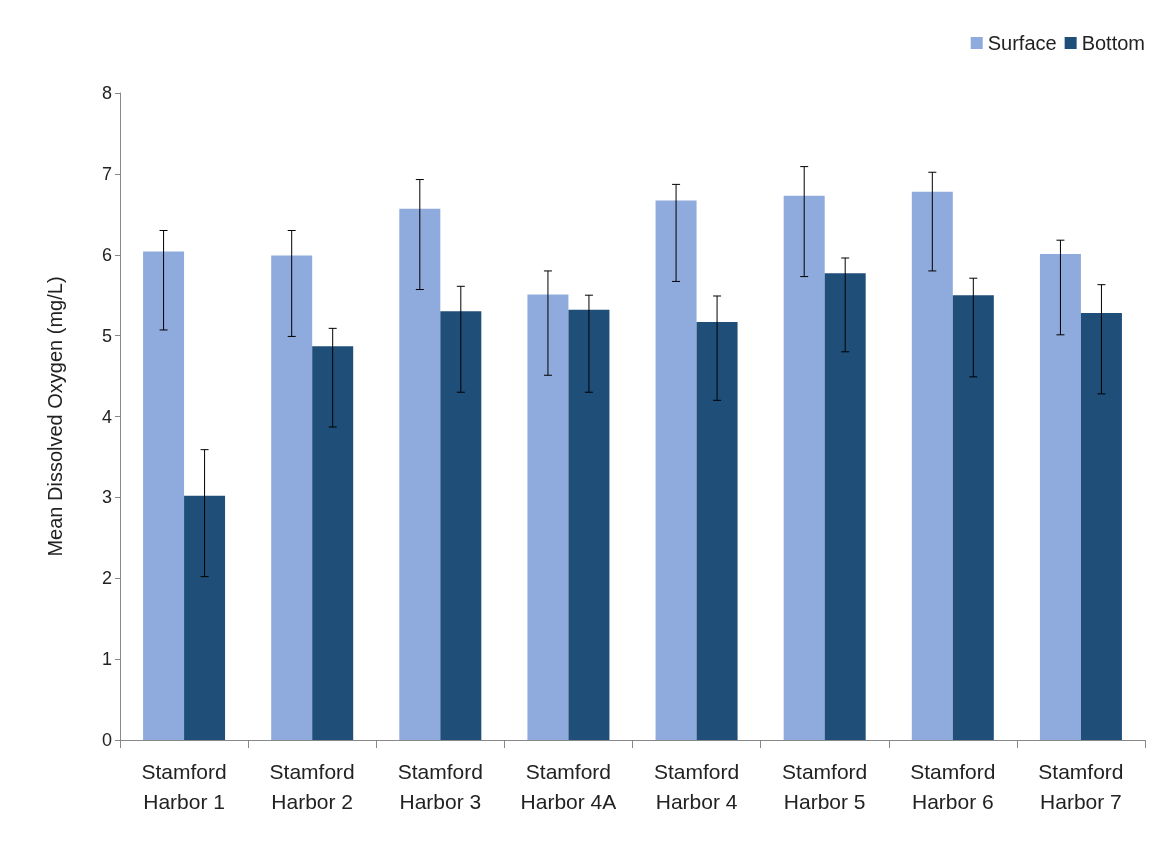 This screenshot has width=1173, height=848. What do you see at coordinates (106, 173) in the screenshot?
I see `y-tick-label: 7` at bounding box center [106, 173].